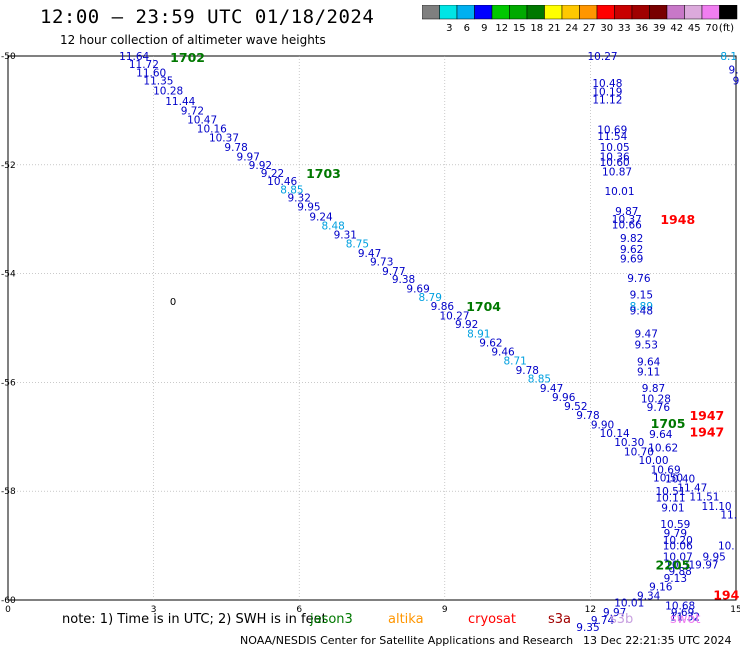  Describe the element at coordinates (144, 65) in the screenshot. I see `wave-height-label: 11.72` at that location.